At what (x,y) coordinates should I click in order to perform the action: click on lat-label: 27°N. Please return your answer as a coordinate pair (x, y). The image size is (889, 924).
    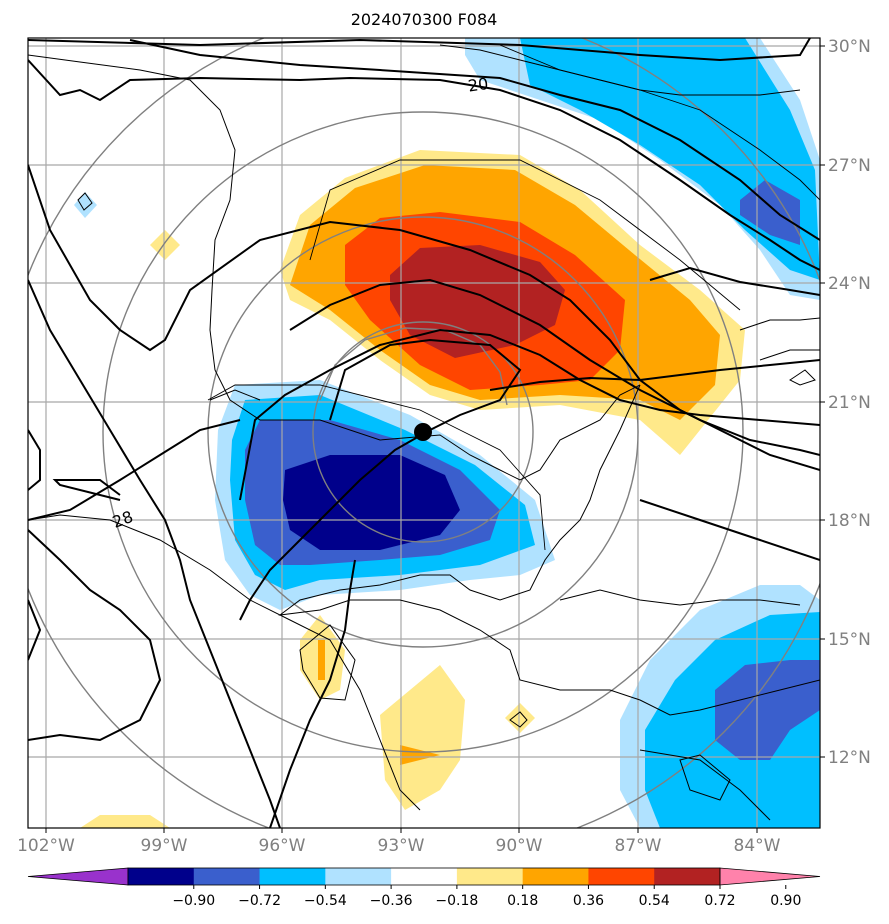
    Looking at the image, I should click on (849, 166).